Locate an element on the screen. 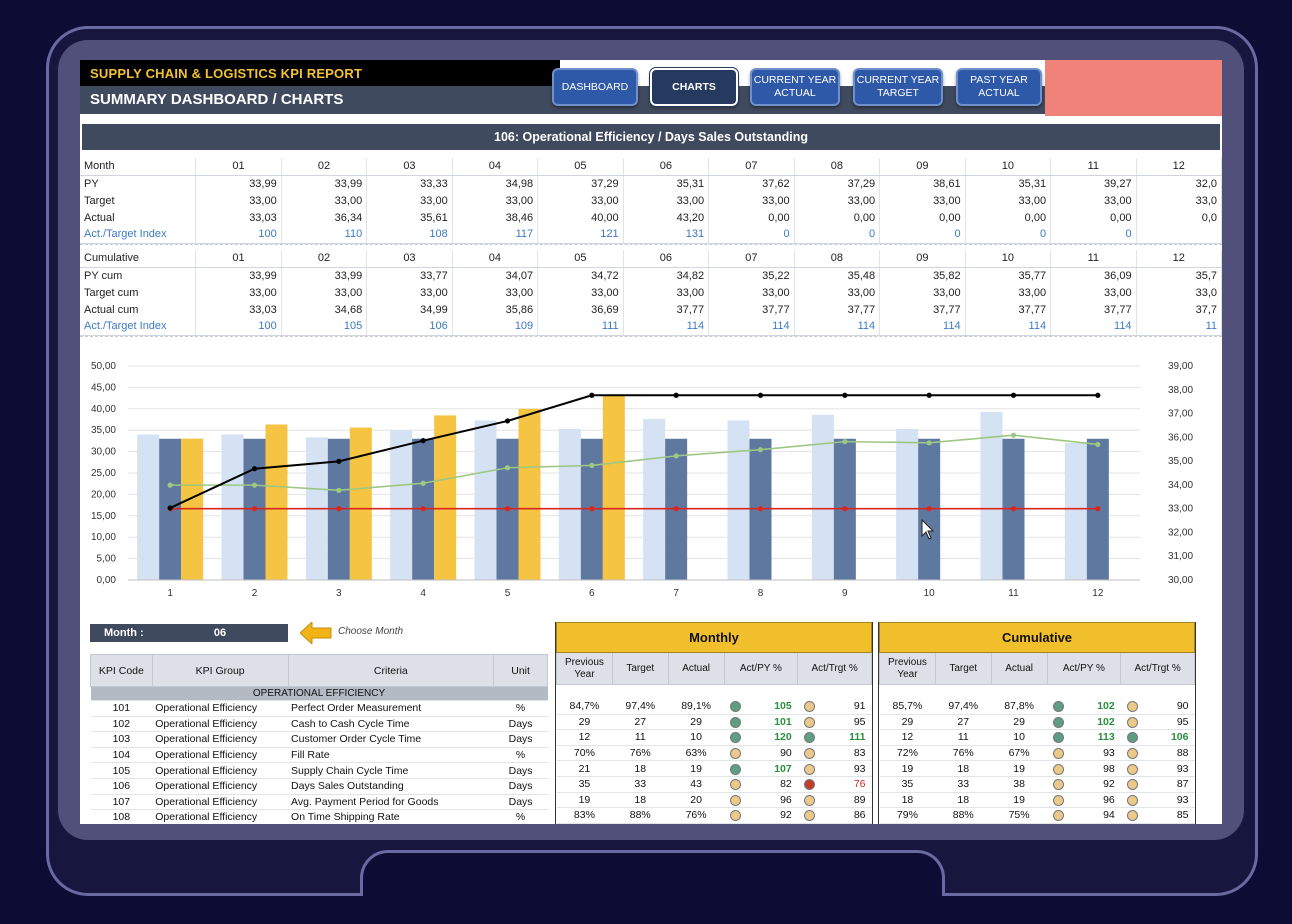 The image size is (1292, 924). grid-cell: 35,22 is located at coordinates (751, 275).